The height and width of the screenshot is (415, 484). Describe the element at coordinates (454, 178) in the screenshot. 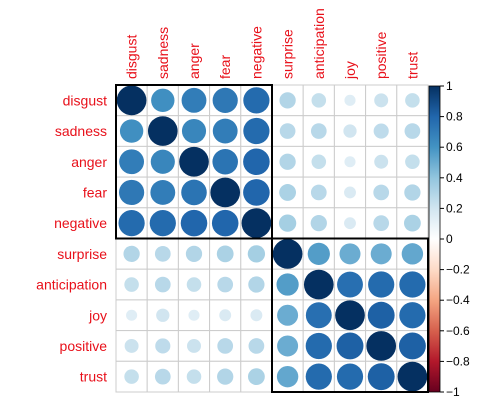

I see `color-legend-tick-label: 0.4` at that location.